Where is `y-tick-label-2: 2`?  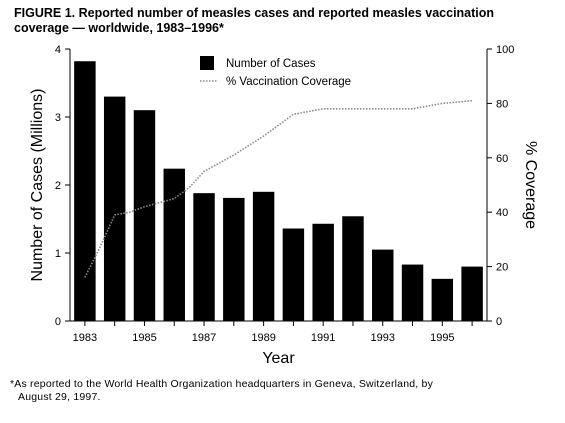
y-tick-label-2: 2 is located at coordinates (58, 186).